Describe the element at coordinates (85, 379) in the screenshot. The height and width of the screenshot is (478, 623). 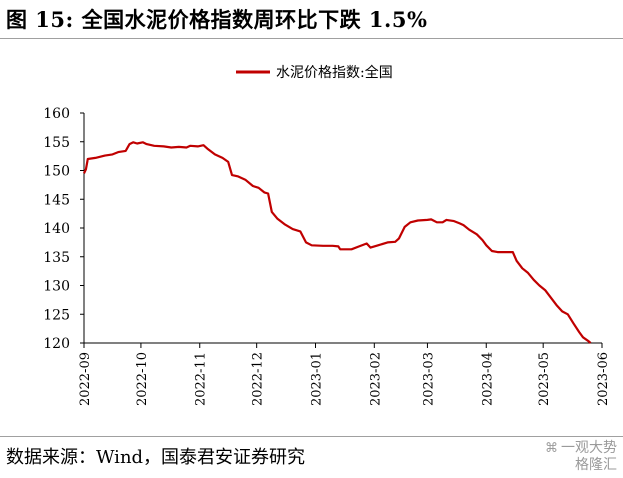
I see `x-tick-label: 2022-09` at that location.